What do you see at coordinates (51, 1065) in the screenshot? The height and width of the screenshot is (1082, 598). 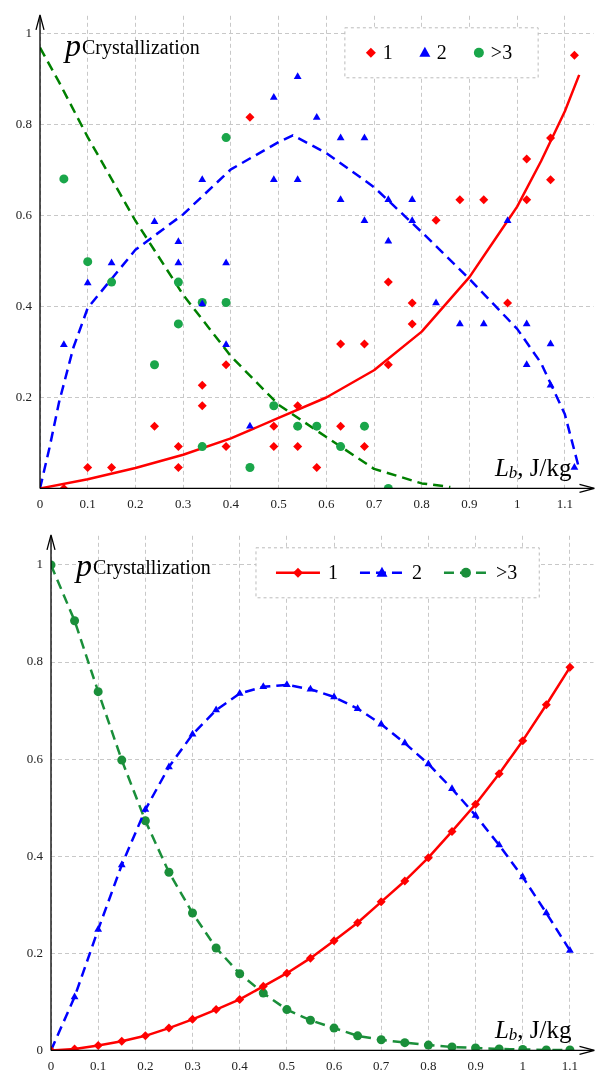 I see `x-tick-label: 0` at bounding box center [51, 1065].